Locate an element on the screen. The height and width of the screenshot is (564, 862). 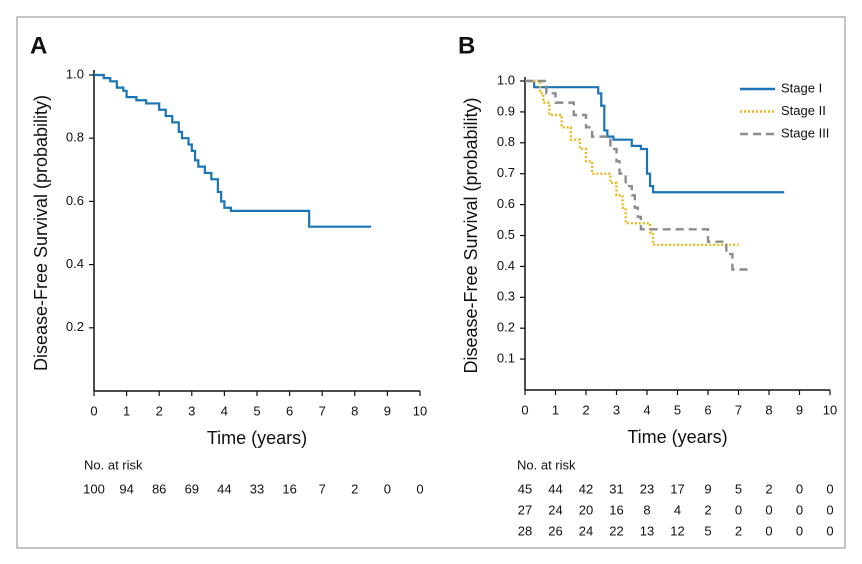
legend-label: Stage III is located at coordinates (805, 132).